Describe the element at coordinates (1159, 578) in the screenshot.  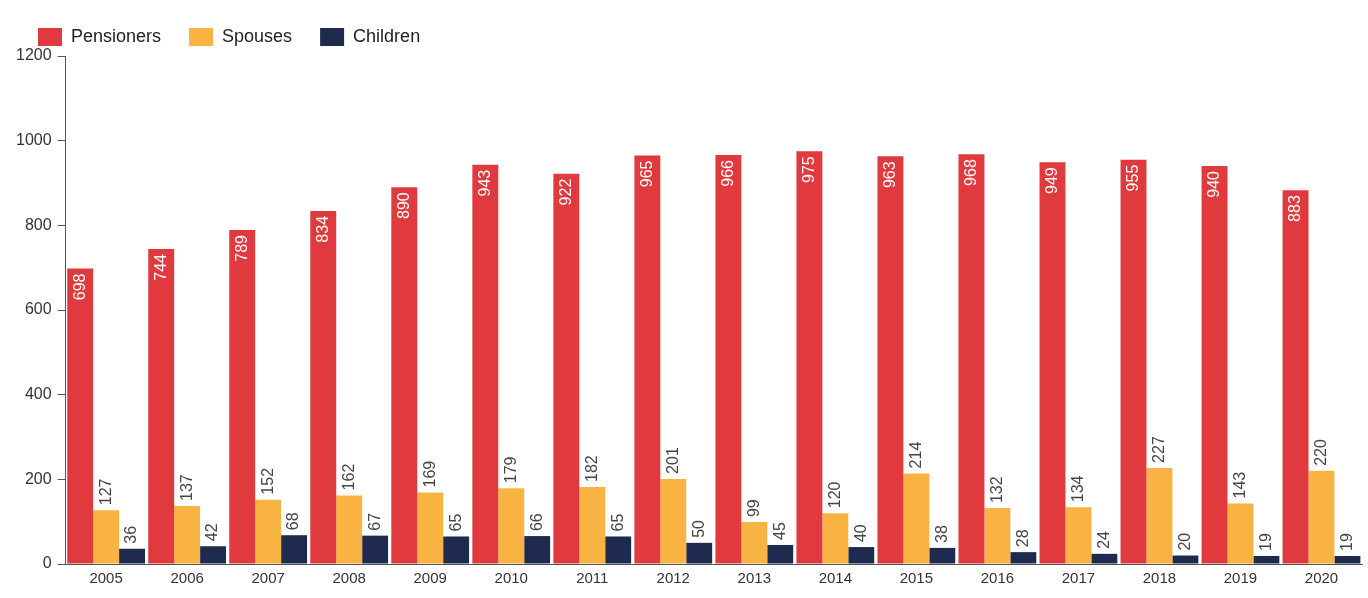
I see `x-tick-label: 2018` at that location.